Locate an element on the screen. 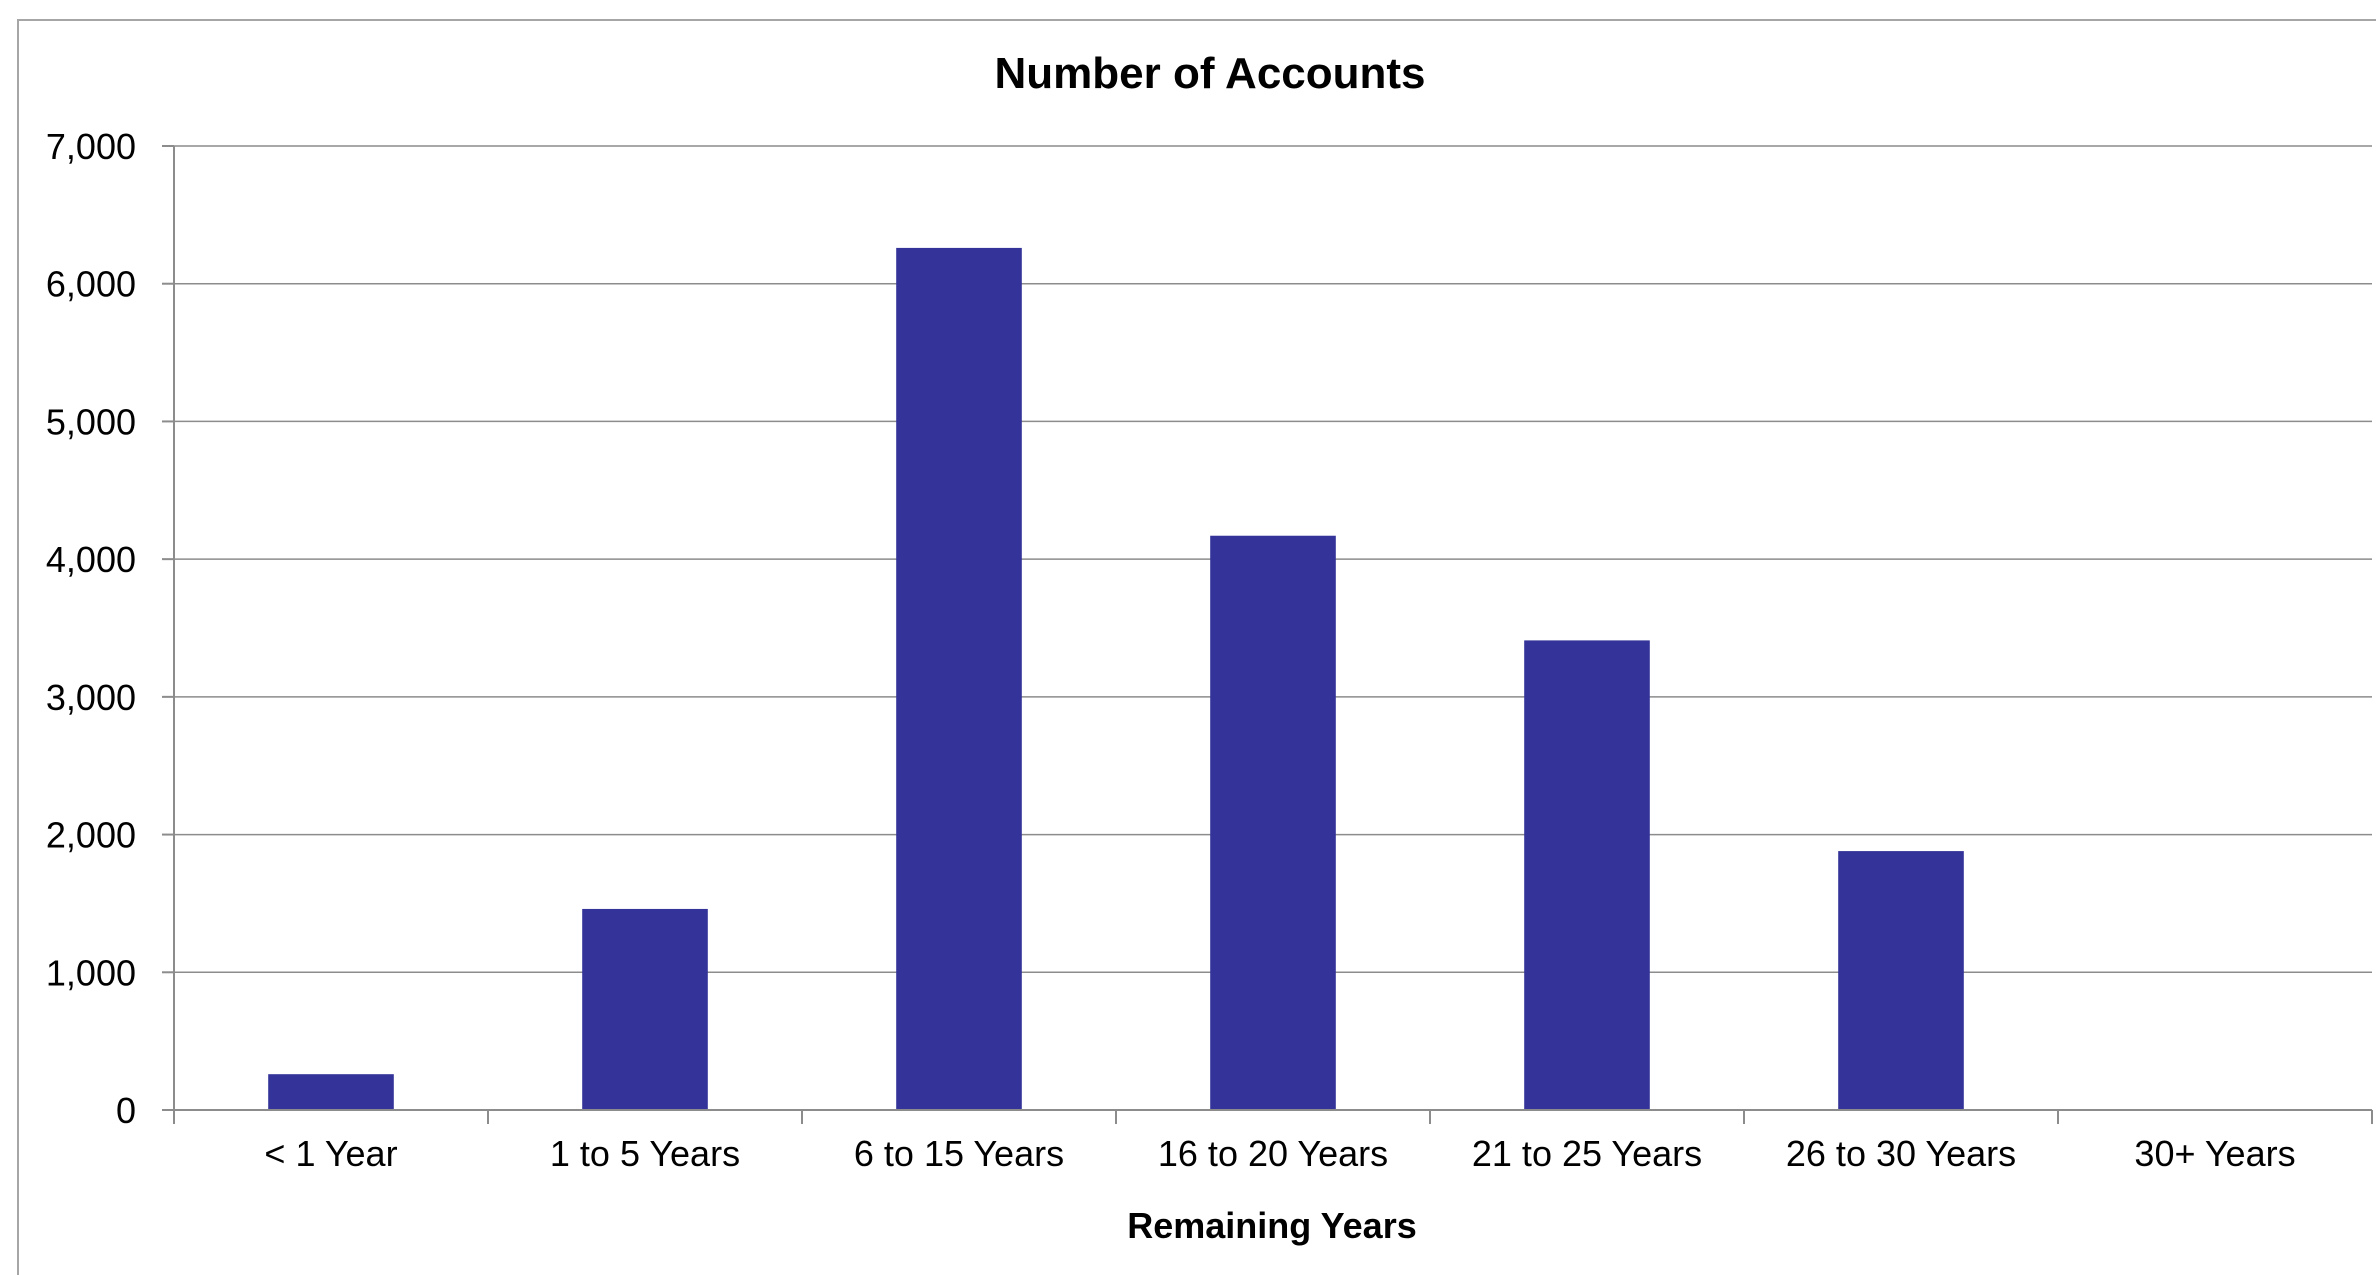 This screenshot has width=2376, height=1275. y-tick-label: 5,000 is located at coordinates (91, 421).